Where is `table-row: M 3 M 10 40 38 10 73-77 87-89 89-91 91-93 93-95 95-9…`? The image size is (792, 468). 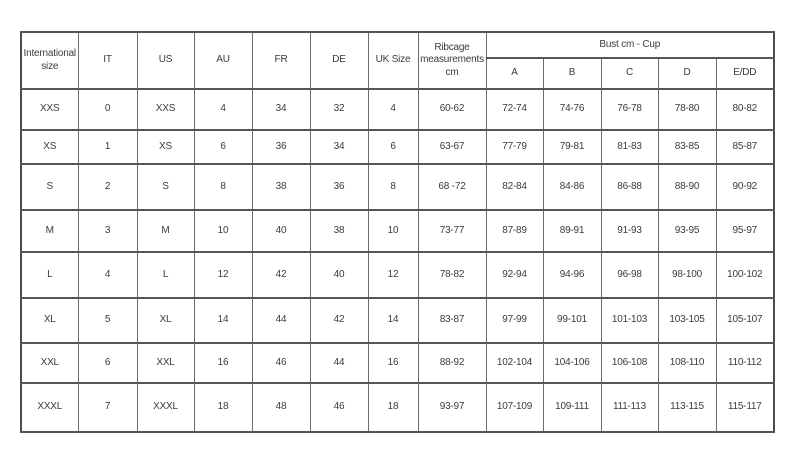
table-row: M 3 M 10 40 38 10 73-77 87-89 89-91 91-93 93-95 95-9… is located at coordinates (397, 231).